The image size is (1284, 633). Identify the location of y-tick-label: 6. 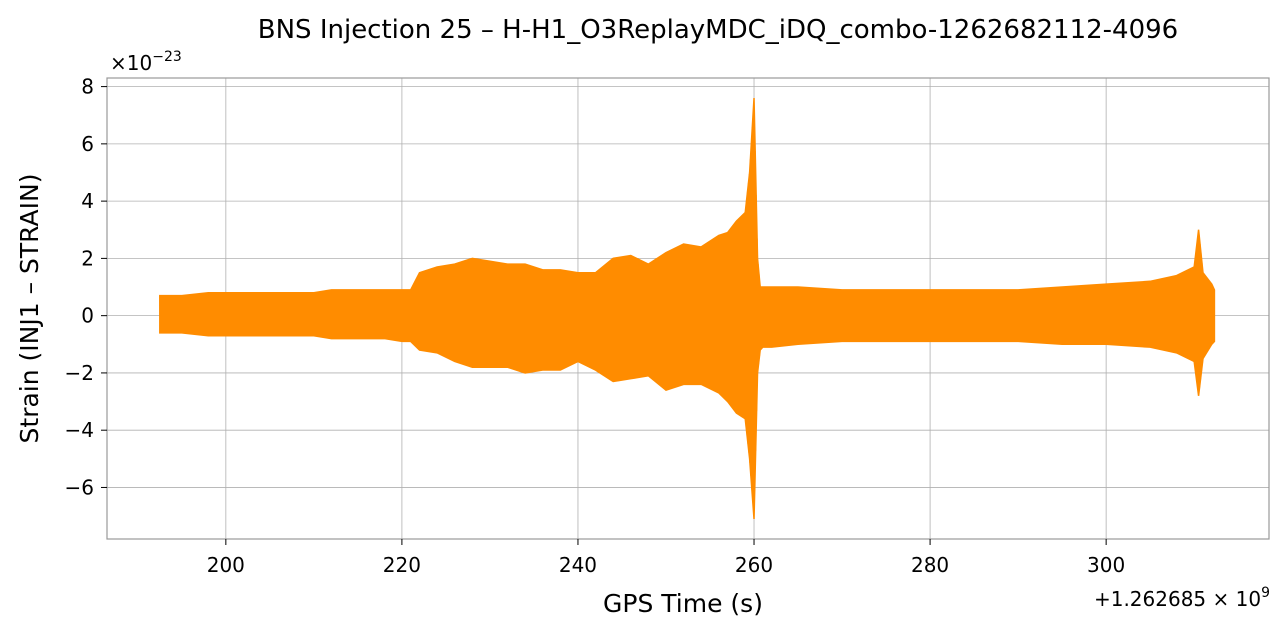
(87, 144).